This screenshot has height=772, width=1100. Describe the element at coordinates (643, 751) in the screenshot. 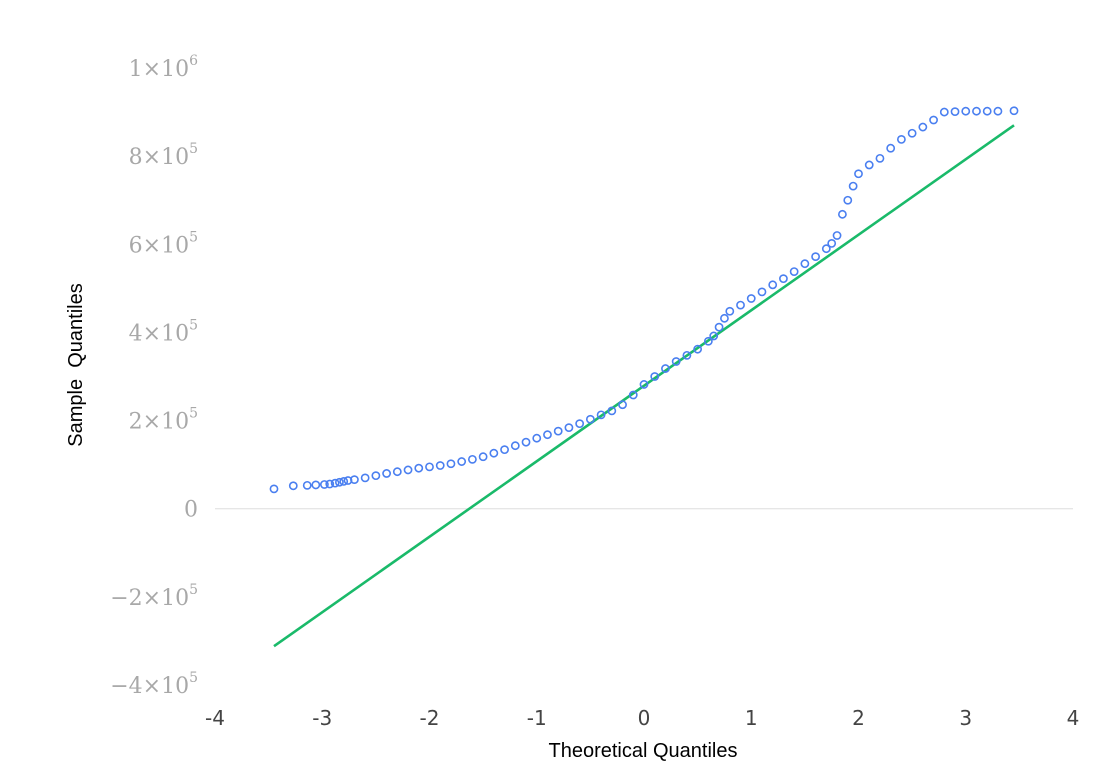

I see `x-axis-label: Theoretical Quantiles` at that location.